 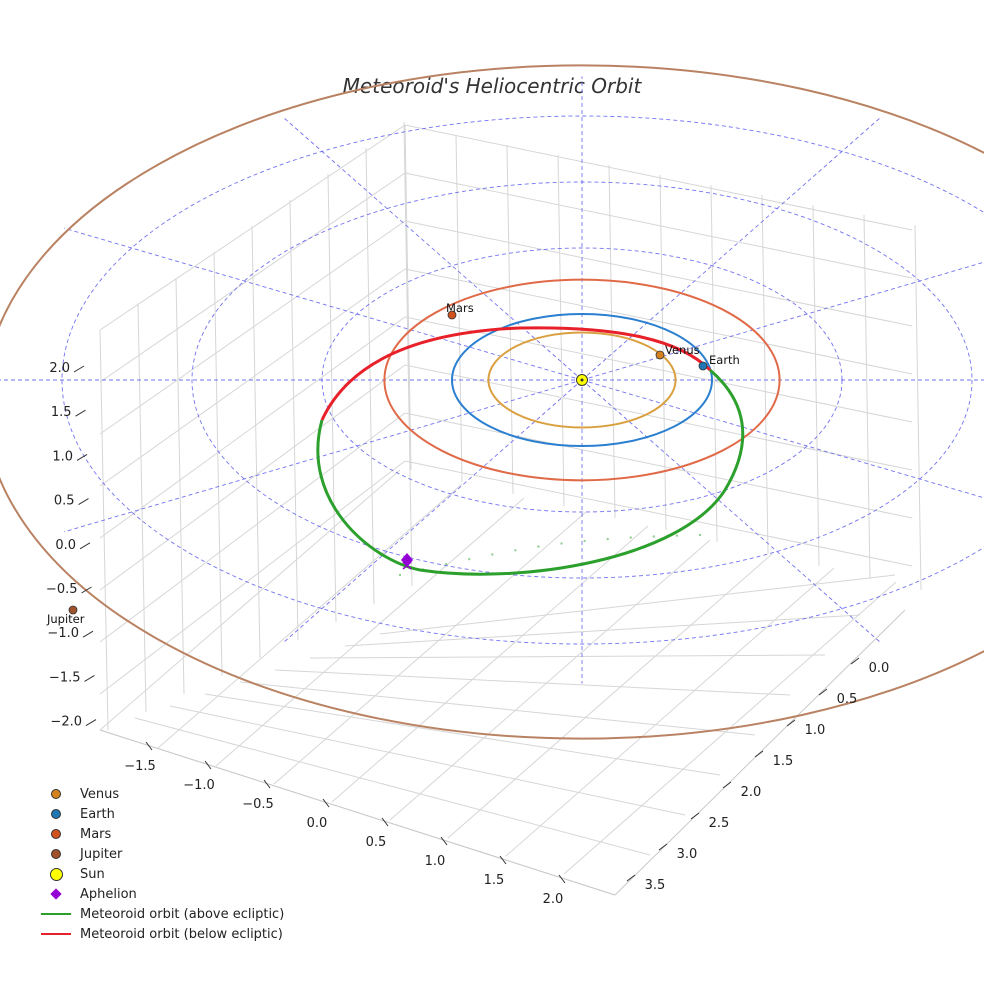 I want to click on legend-item: Mars, so click(x=162, y=834).